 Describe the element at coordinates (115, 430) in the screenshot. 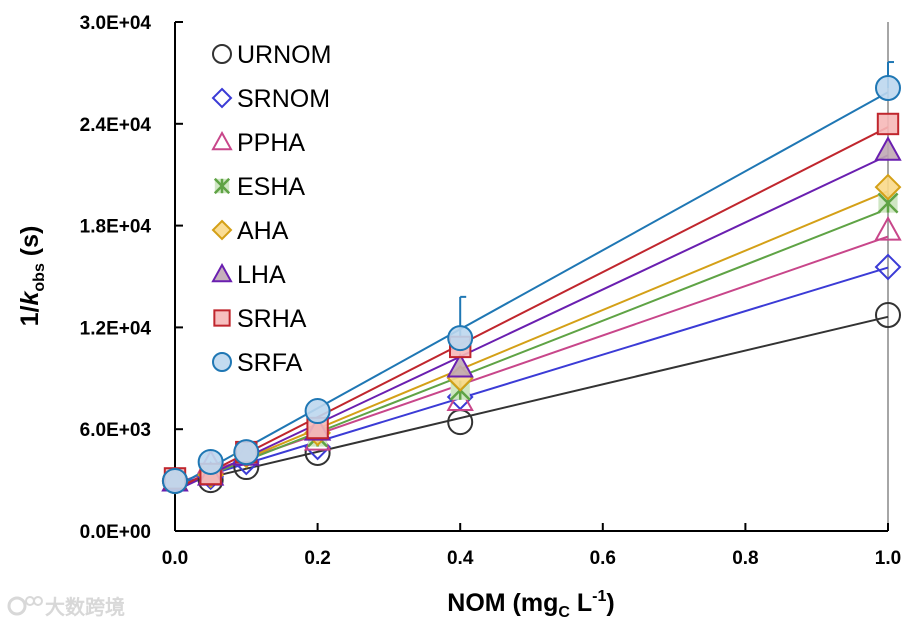

I see `y-tick-label: 6.0E+03` at that location.